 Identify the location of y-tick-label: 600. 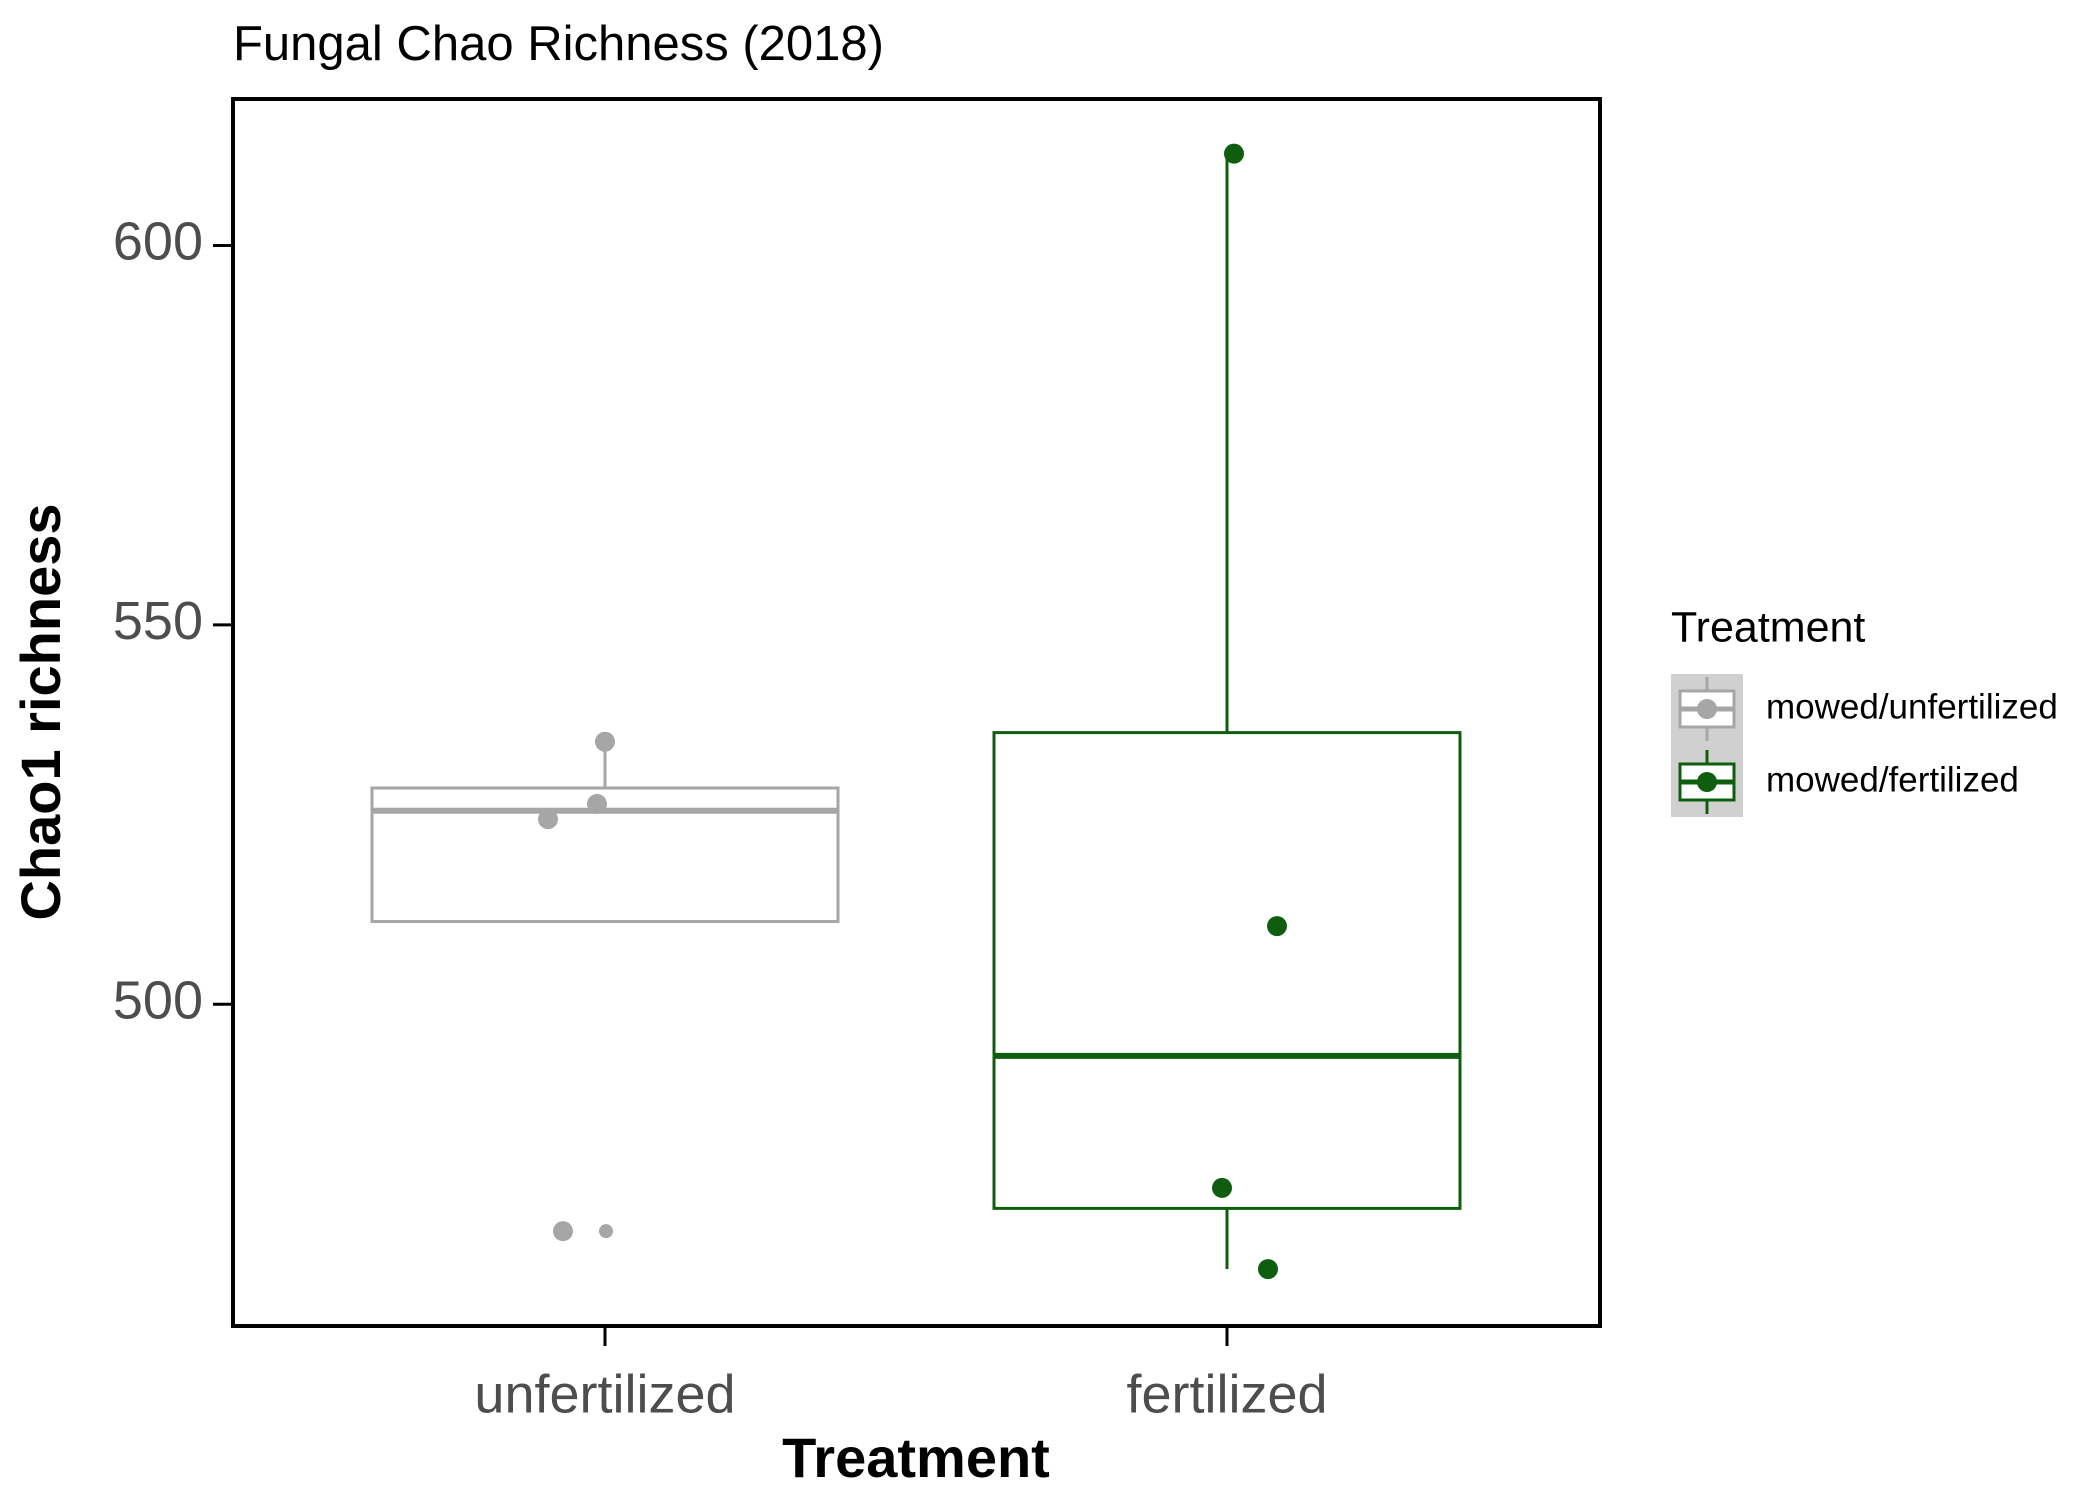
(158, 242).